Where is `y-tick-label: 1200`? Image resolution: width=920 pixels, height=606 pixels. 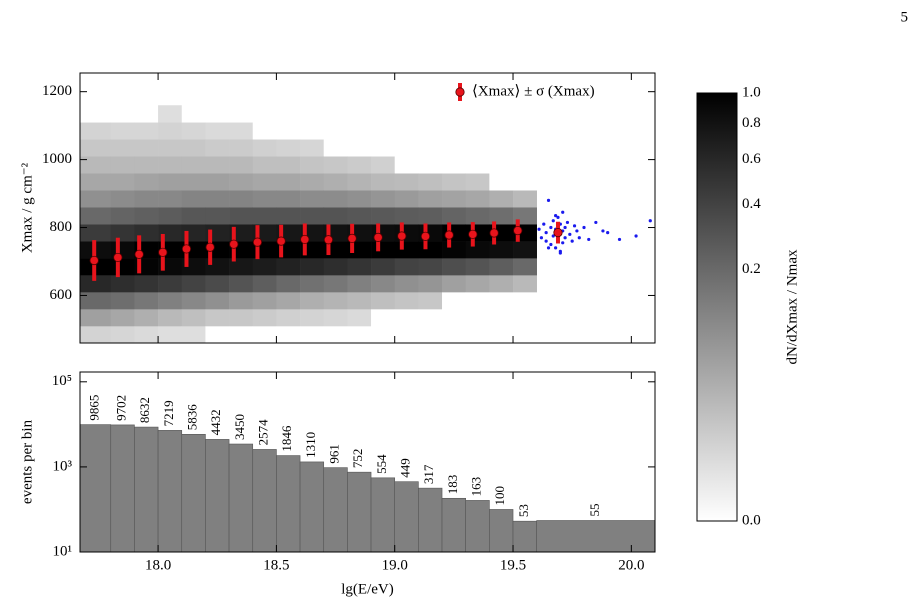
y-tick-label: 1200 is located at coordinates (57, 91).